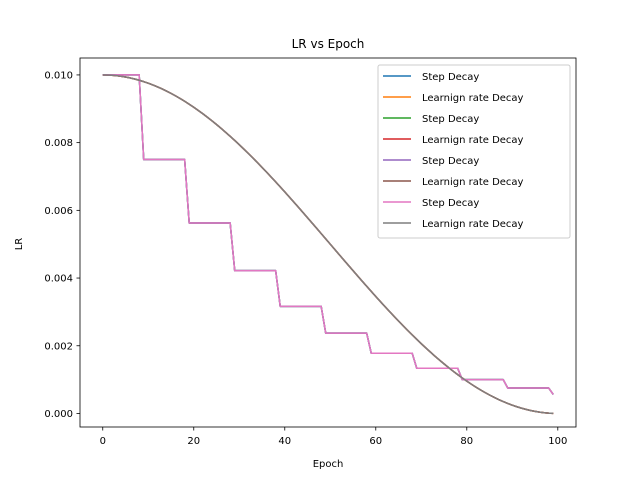  What do you see at coordinates (466, 441) in the screenshot?
I see `x-tick-label: 80` at bounding box center [466, 441].